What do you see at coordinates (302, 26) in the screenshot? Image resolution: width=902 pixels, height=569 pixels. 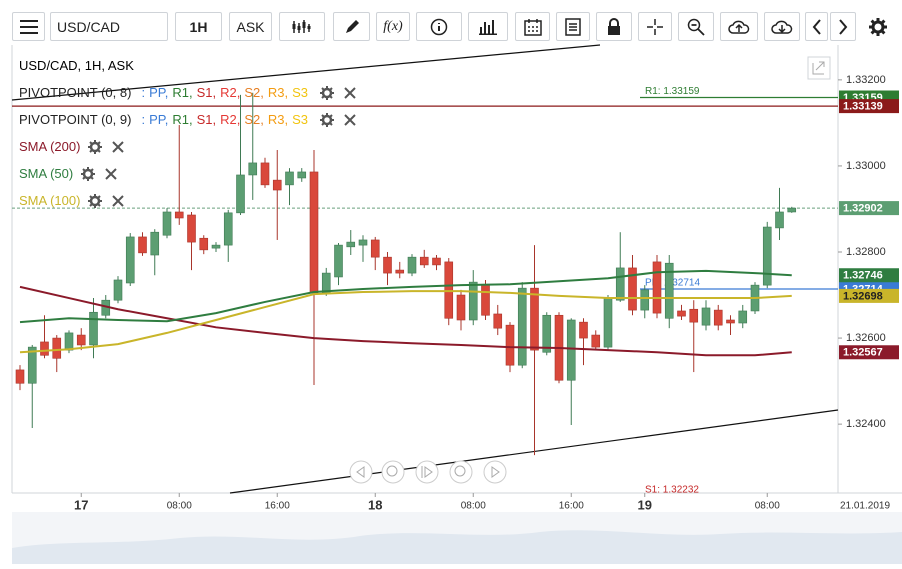 I see `chart-type-button` at bounding box center [302, 26].